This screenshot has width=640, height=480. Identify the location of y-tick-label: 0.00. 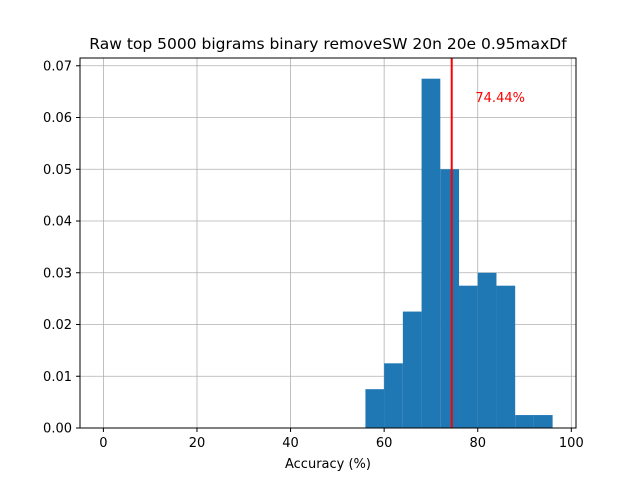
(57, 429).